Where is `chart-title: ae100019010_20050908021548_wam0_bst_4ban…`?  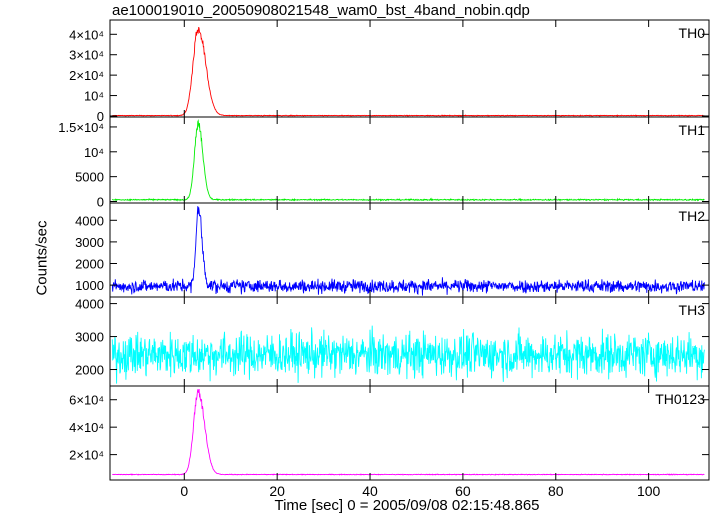
chart-title: ae100019010_20050908021548_wam0_bst_4ban… is located at coordinates (321, 10).